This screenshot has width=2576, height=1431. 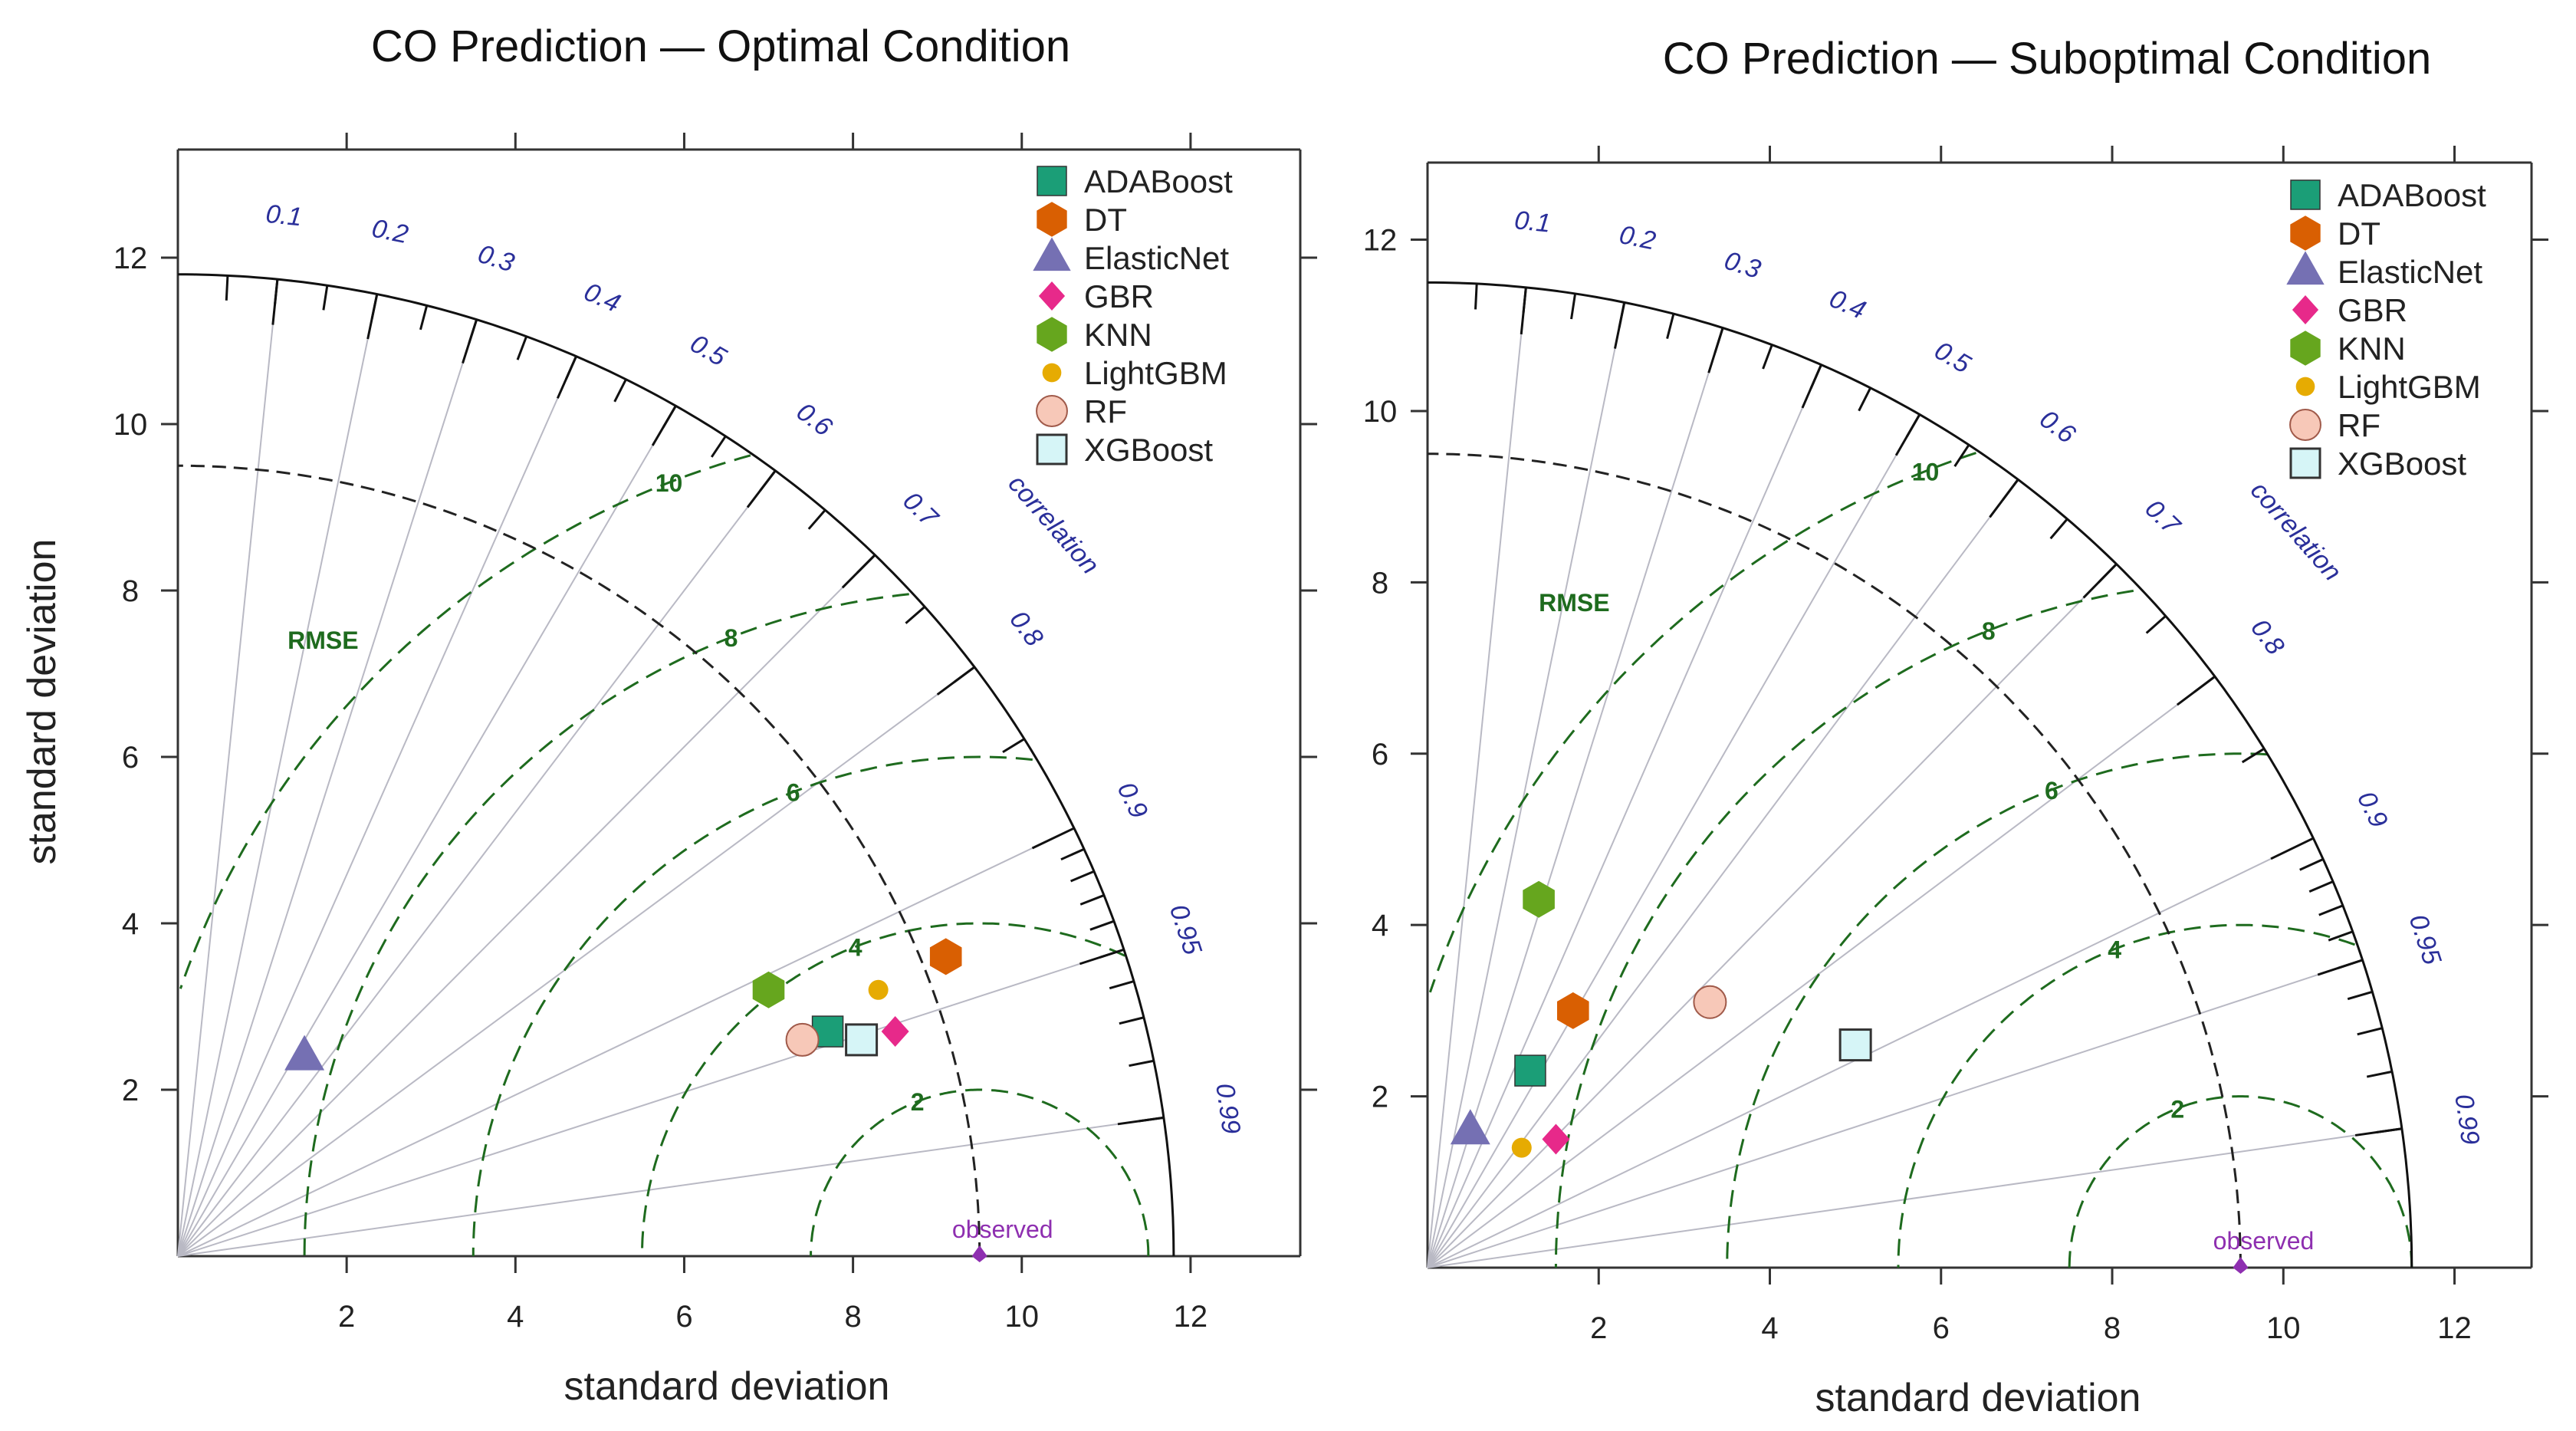 I want to click on observed-marker, so click(x=979, y=1254).